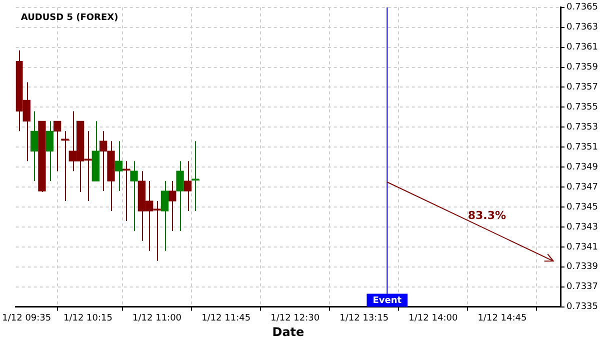  What do you see at coordinates (582, 87) in the screenshot?
I see `y-tick-label: 0.7357` at bounding box center [582, 87].